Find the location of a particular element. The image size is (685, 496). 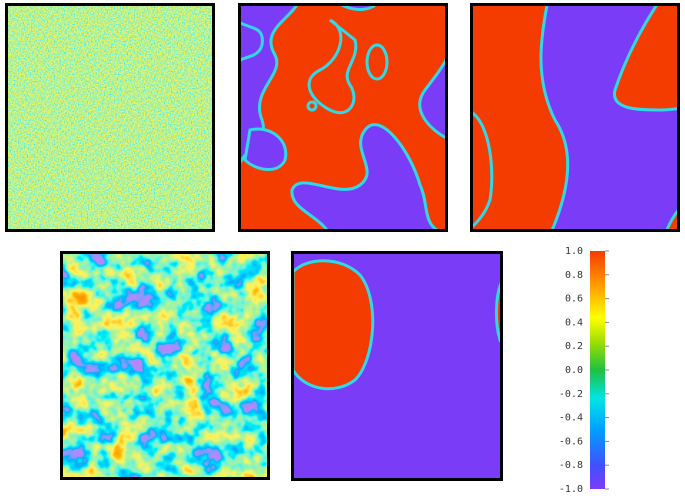

colorbar-tick-label: 0.6 is located at coordinates (574, 299).